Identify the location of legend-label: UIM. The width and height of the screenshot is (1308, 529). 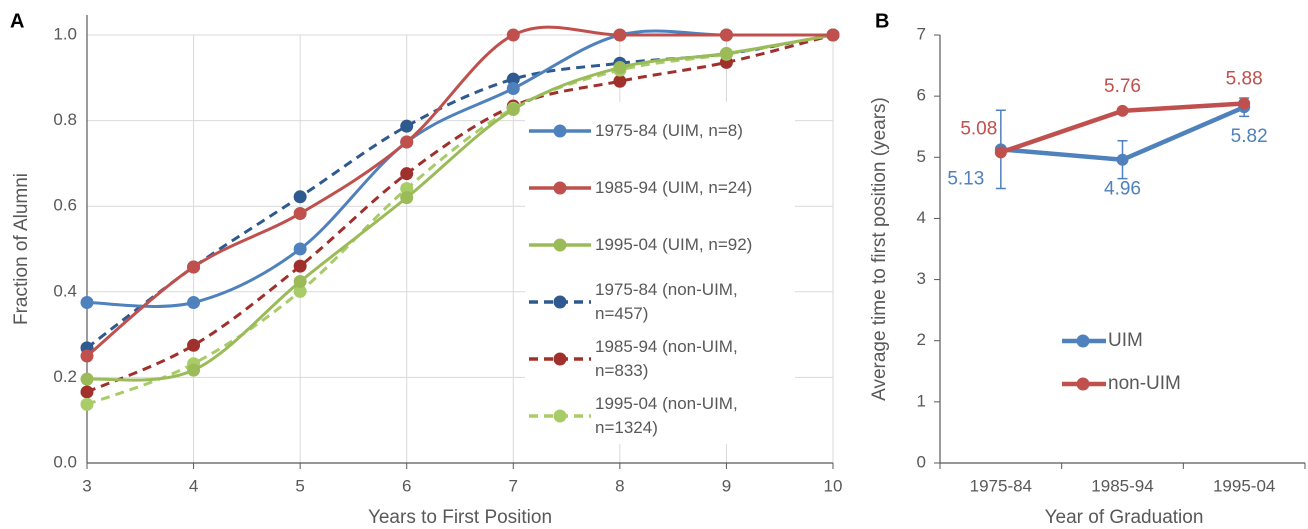
(1125, 340).